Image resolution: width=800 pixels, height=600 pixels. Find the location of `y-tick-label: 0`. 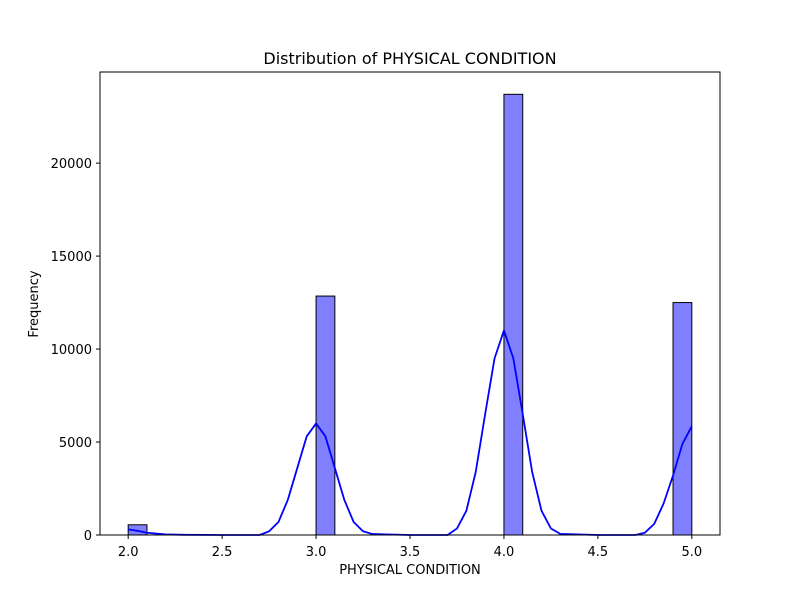

y-tick-label: 0 is located at coordinates (88, 536).